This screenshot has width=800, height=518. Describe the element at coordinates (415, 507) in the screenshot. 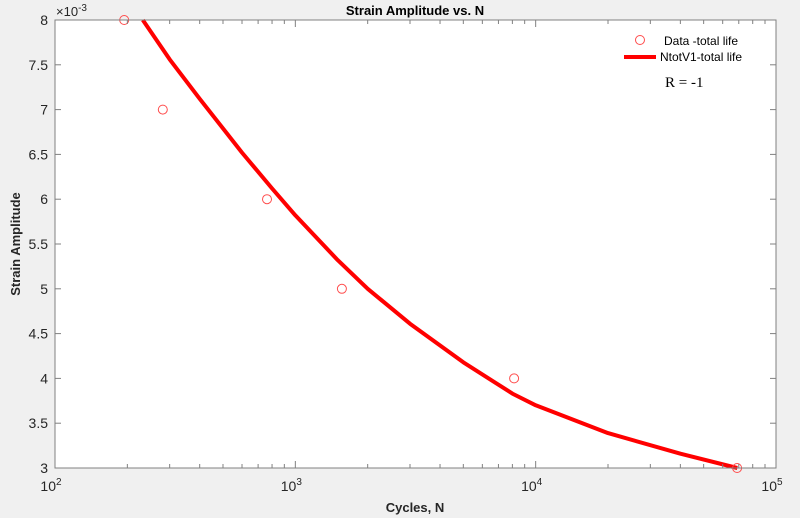

I see `x-axis-title: Cycles, N` at that location.